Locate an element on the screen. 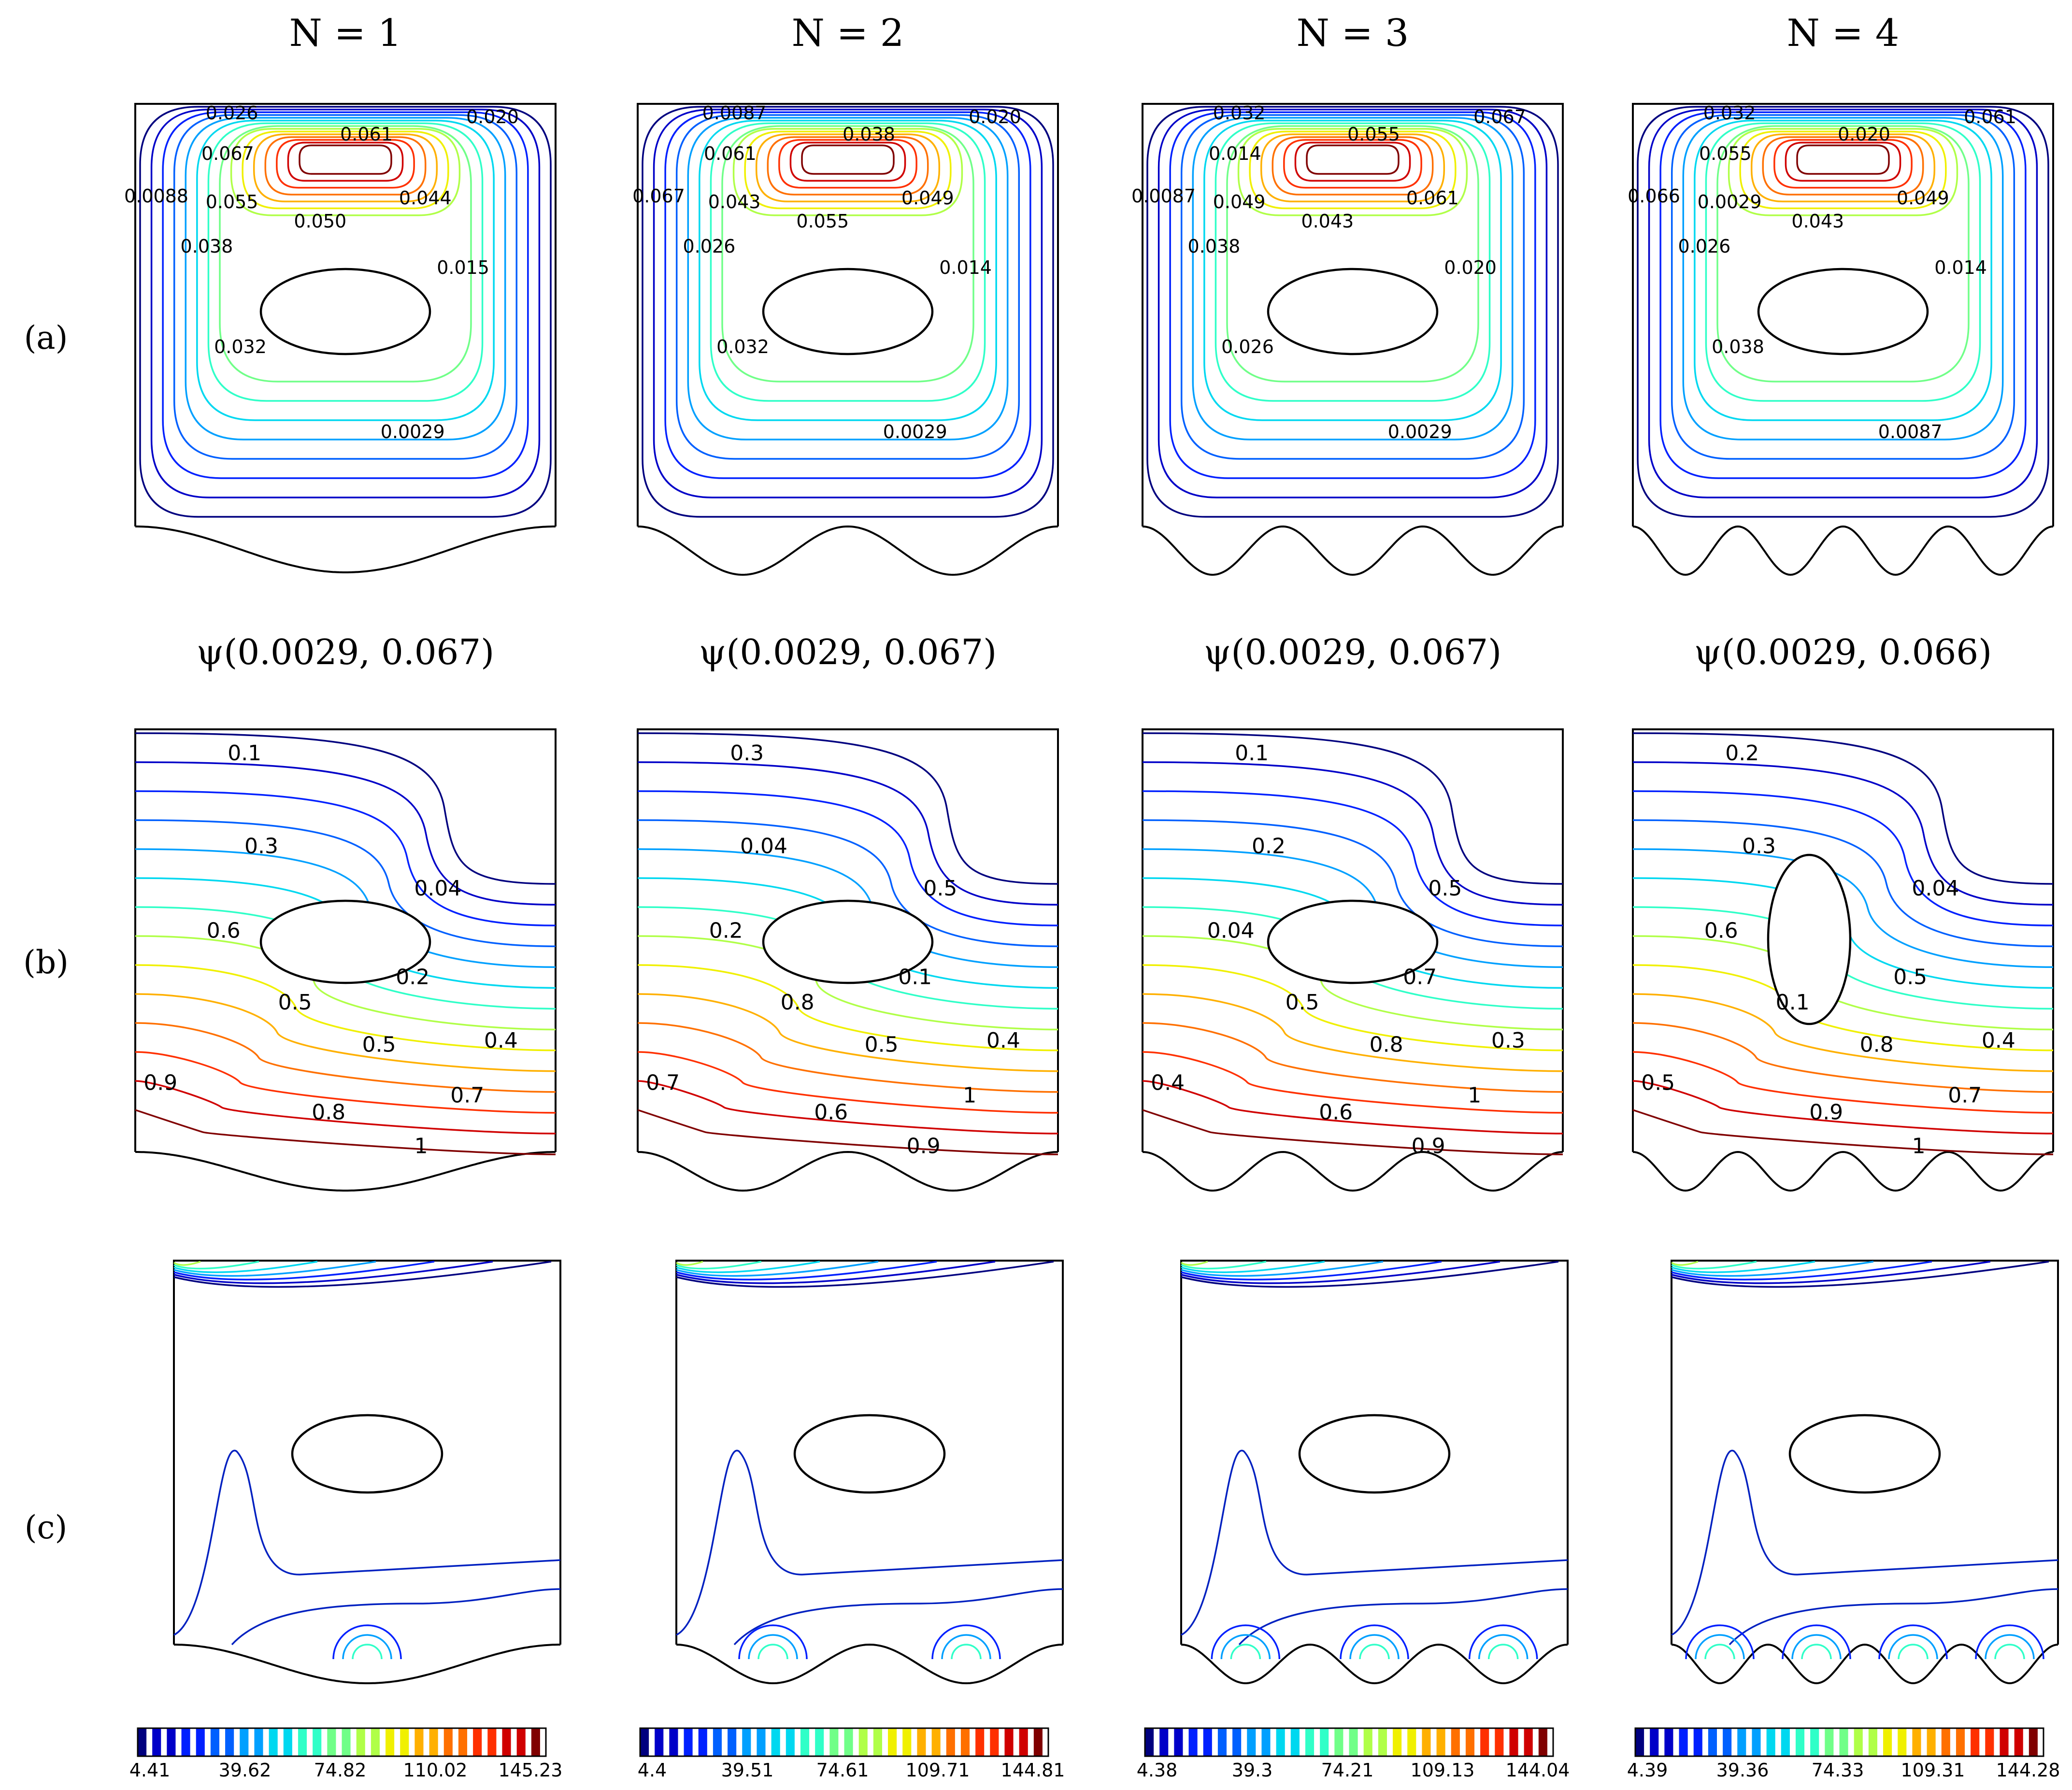 Image resolution: width=2072 pixels, height=1790 pixels. psi-range-label: ψ(0.0029, 0.067) is located at coordinates (345, 652).